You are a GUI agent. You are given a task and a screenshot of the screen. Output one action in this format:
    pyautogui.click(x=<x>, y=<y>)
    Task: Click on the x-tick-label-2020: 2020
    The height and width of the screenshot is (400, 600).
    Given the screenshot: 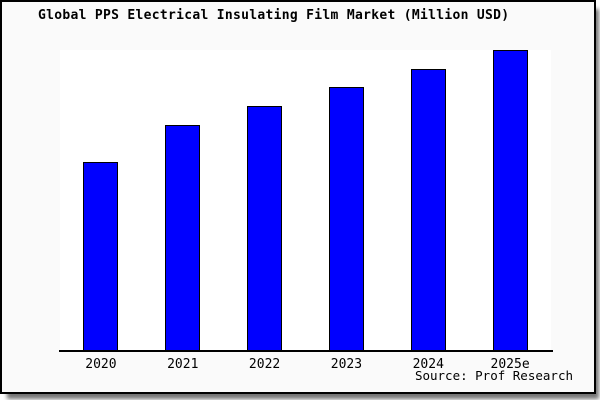 What is the action you would take?
    pyautogui.click(x=101, y=364)
    